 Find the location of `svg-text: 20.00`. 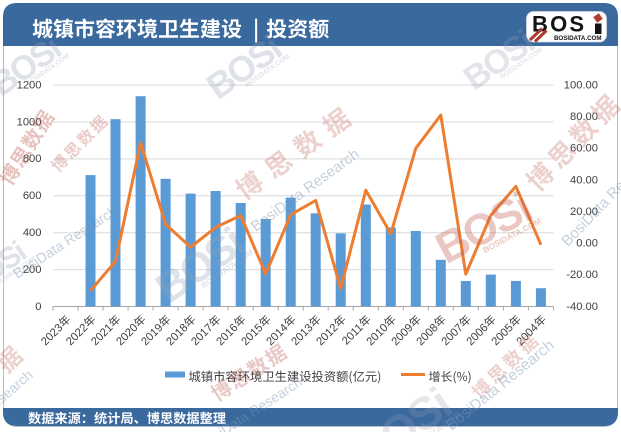

svg-text: 20.00 is located at coordinates (584, 212).